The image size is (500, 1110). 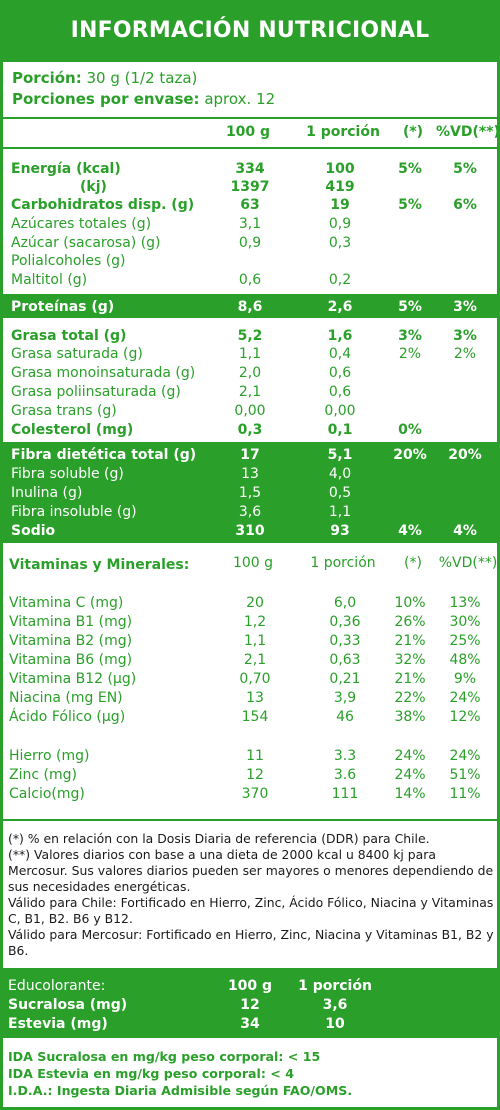 I want to click on vitamin-value-100g: 1,2, so click(x=255, y=622).